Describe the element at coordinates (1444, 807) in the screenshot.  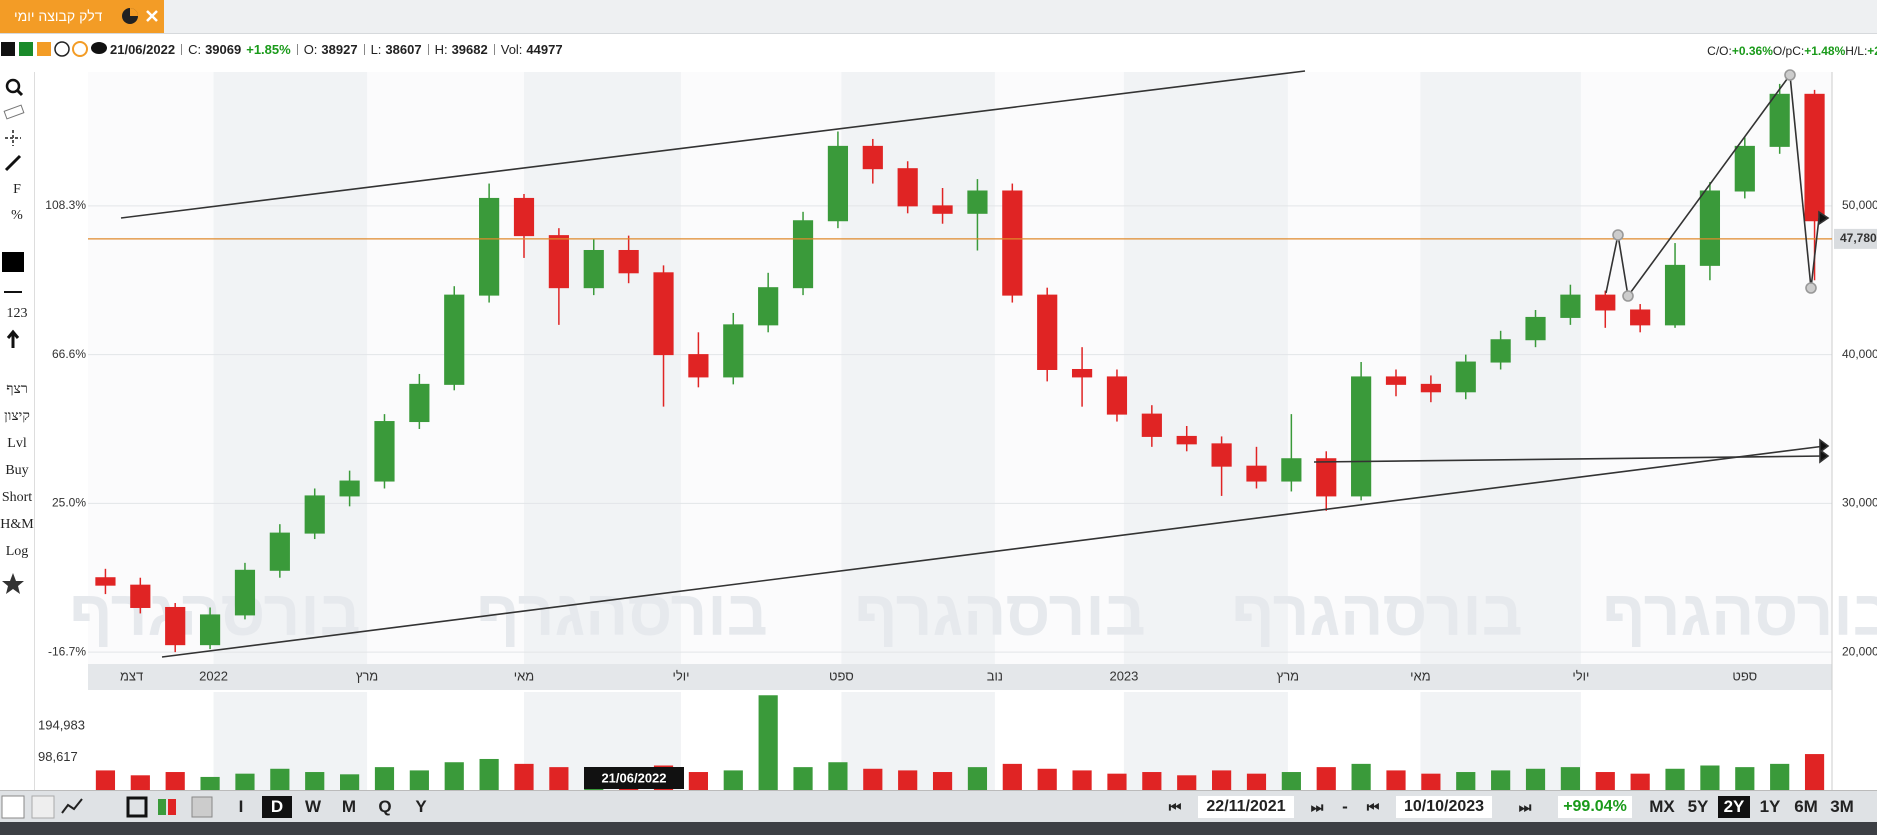
I see `date-to: 10/10/2023` at that location.